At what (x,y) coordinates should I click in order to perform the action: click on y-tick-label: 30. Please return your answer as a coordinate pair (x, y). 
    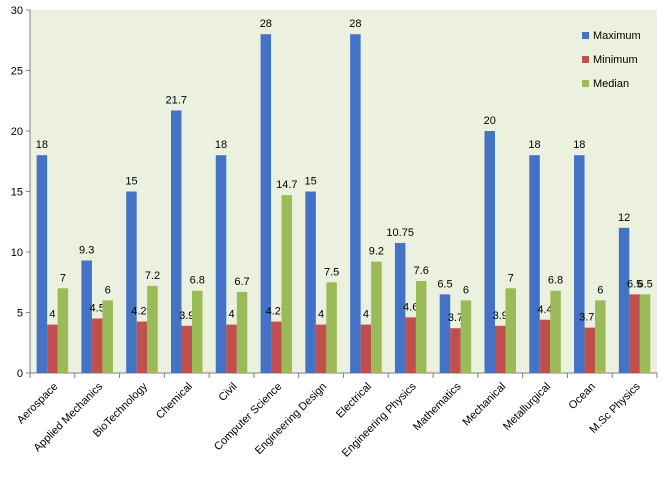
    Looking at the image, I should click on (17, 11).